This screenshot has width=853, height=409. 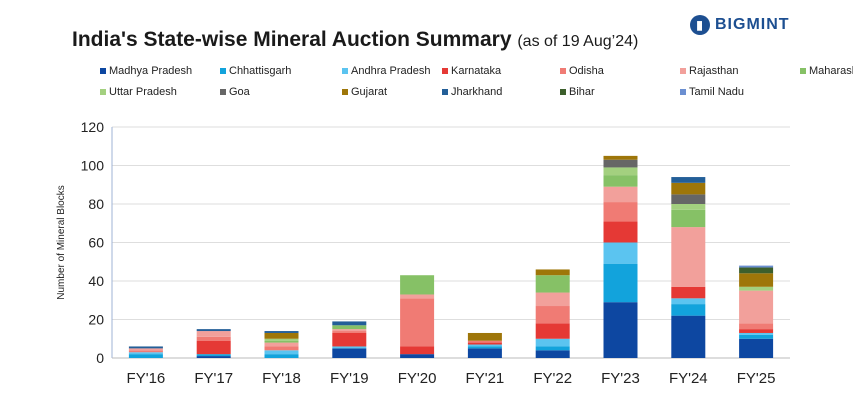 I want to click on legend-item: Maharashtra, so click(x=826, y=71).